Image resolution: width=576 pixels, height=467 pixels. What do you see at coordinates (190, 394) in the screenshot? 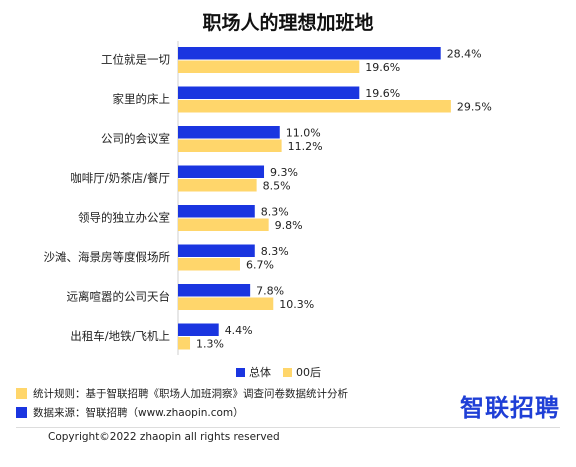
I see `note-text-statistics-rule: 统计规则：基于智联招聘《职场人加班洞察》调查问卷数据统计分析` at bounding box center [190, 394].